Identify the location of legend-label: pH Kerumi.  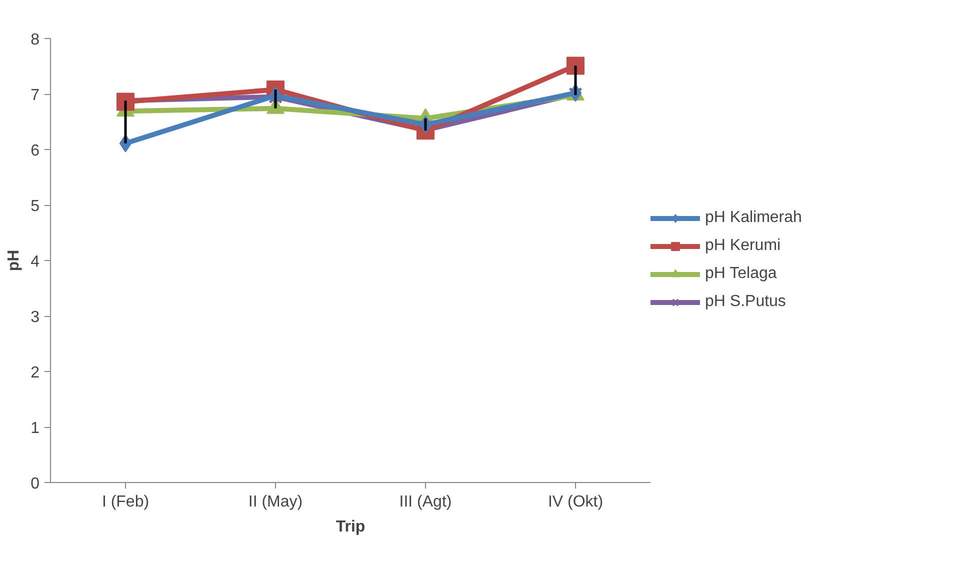
(743, 246).